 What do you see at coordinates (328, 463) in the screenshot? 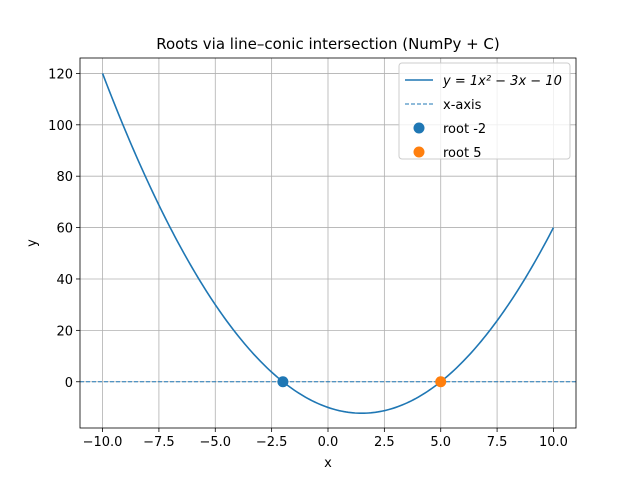
I see `x-axis-label: x` at bounding box center [328, 463].